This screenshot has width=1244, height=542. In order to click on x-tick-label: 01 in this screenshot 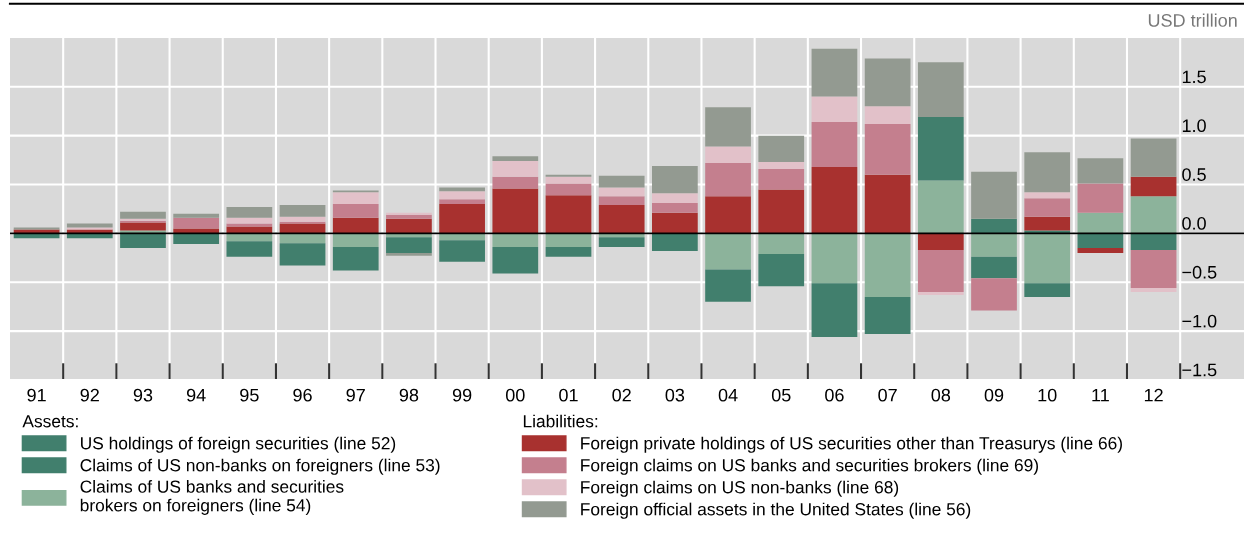, I will do `click(568, 395)`.